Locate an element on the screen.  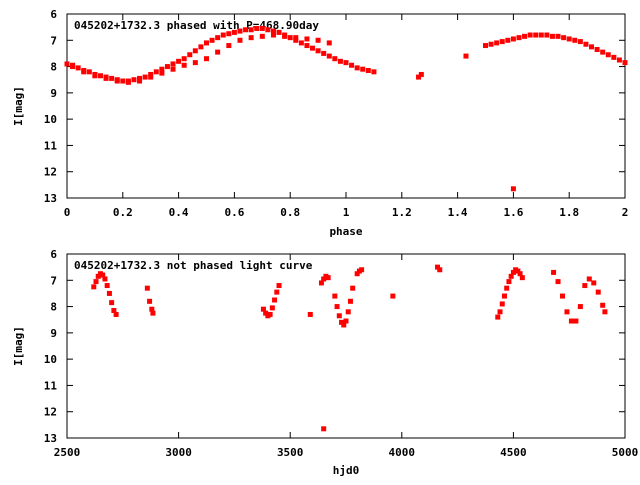
x-tick-label: 1 is located at coordinates (346, 212).